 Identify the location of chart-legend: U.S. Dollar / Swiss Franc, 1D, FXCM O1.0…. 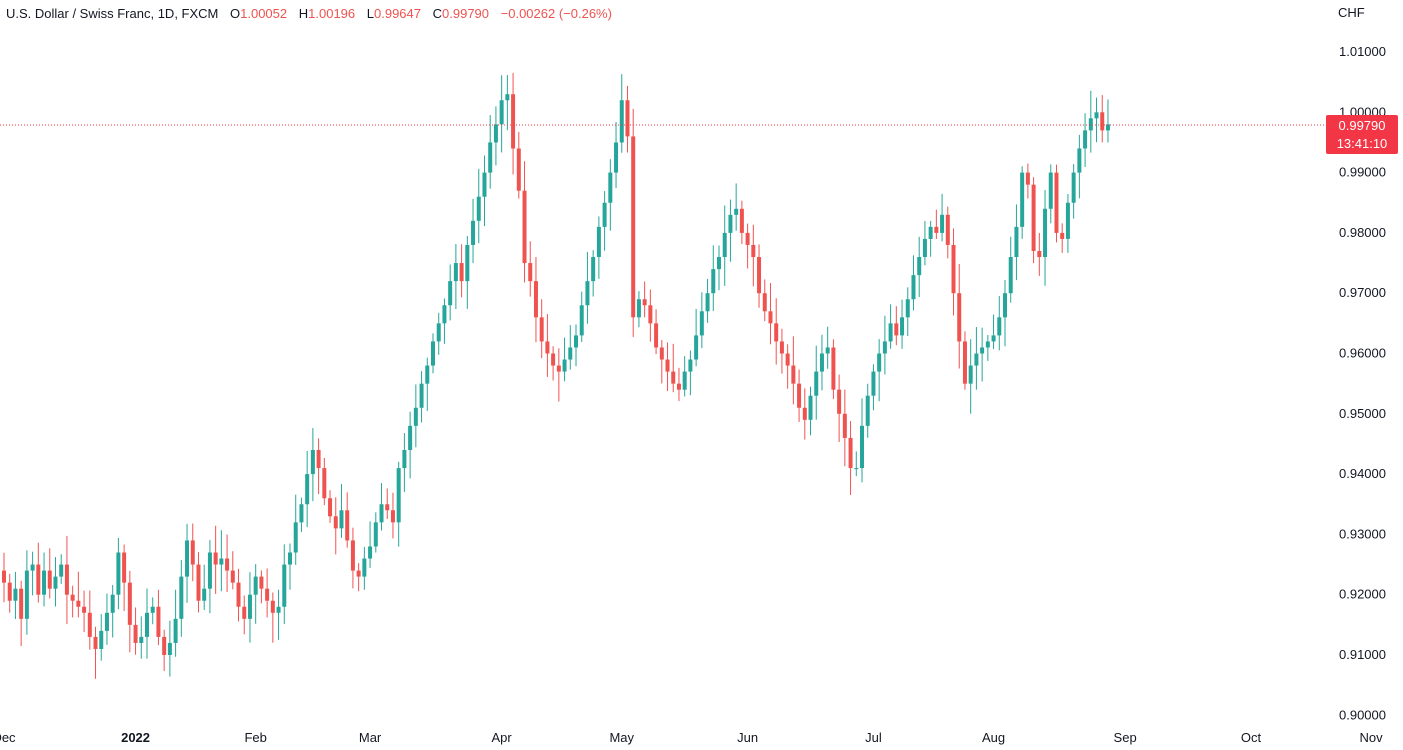
(309, 13).